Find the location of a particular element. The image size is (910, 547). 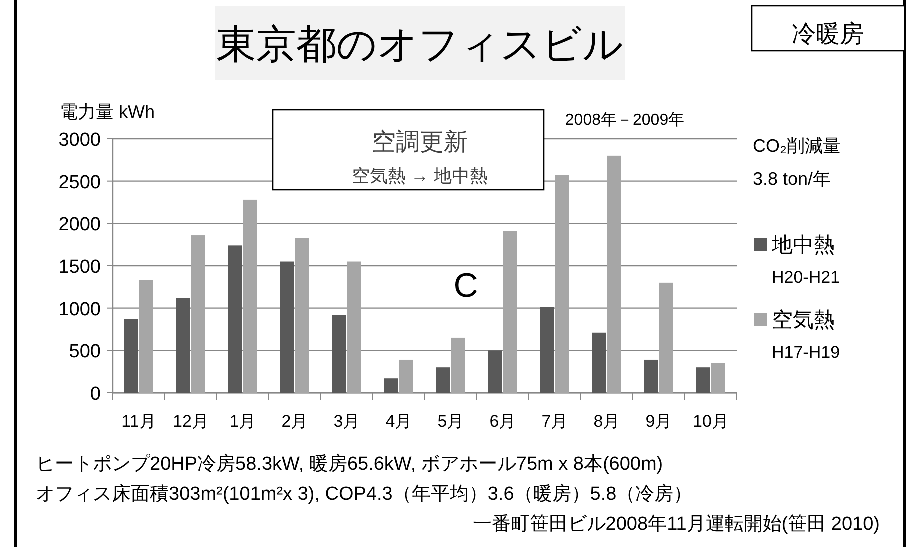

x-tick-label: 9月 is located at coordinates (659, 421).